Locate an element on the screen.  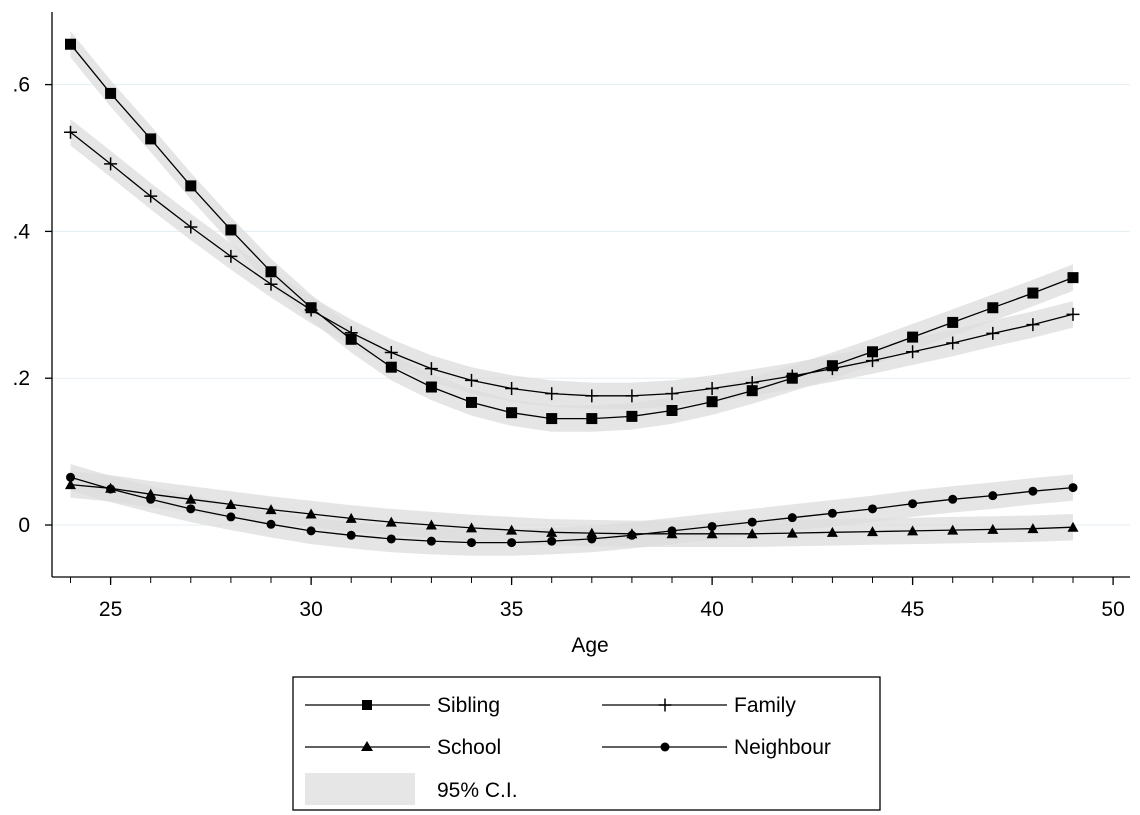
series-line-neighbour is located at coordinates (572, 510).